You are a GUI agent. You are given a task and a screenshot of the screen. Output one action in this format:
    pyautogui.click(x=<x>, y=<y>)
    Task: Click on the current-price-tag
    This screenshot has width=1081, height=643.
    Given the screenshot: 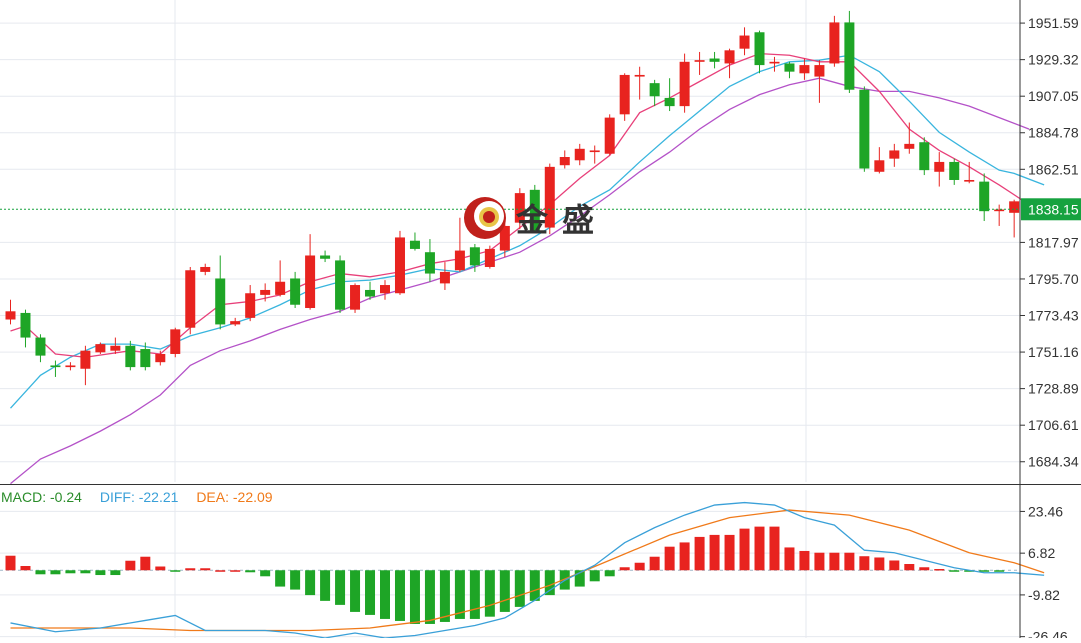 What is the action you would take?
    pyautogui.click(x=1051, y=209)
    